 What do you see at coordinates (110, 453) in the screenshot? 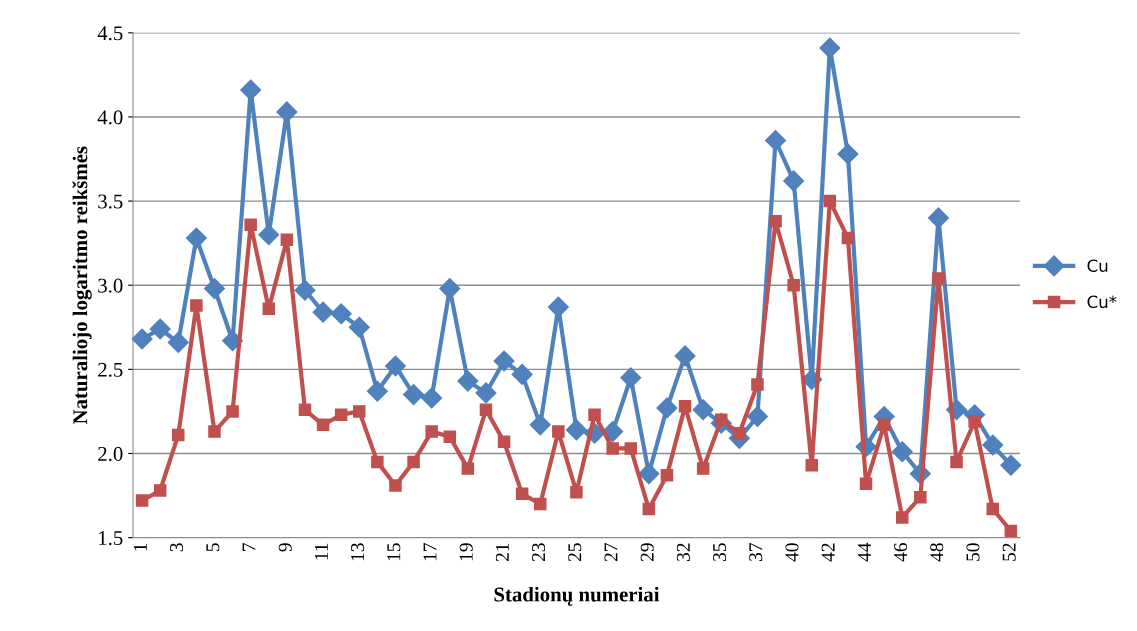
I see `y-tick-label: 2.0` at bounding box center [110, 453].